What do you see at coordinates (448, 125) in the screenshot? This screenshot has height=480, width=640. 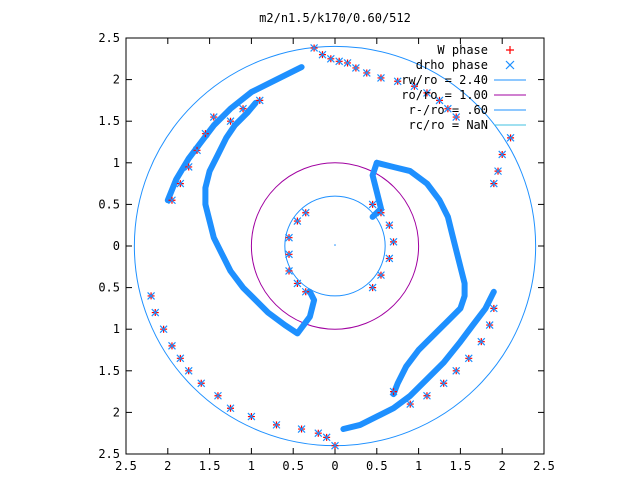 I see `legend-label: rc/ro = NaN` at bounding box center [448, 125].